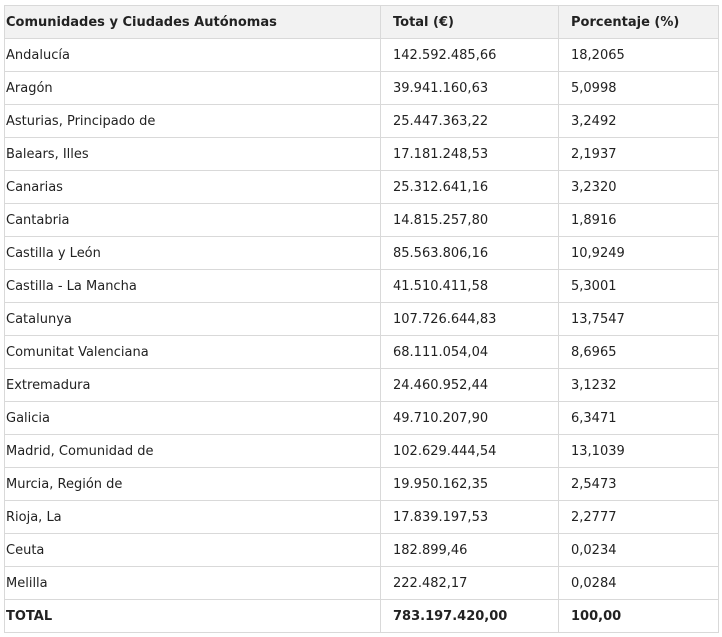  Describe the element at coordinates (469, 220) in the screenshot. I see `cell-total: 14.815.257,80` at that location.